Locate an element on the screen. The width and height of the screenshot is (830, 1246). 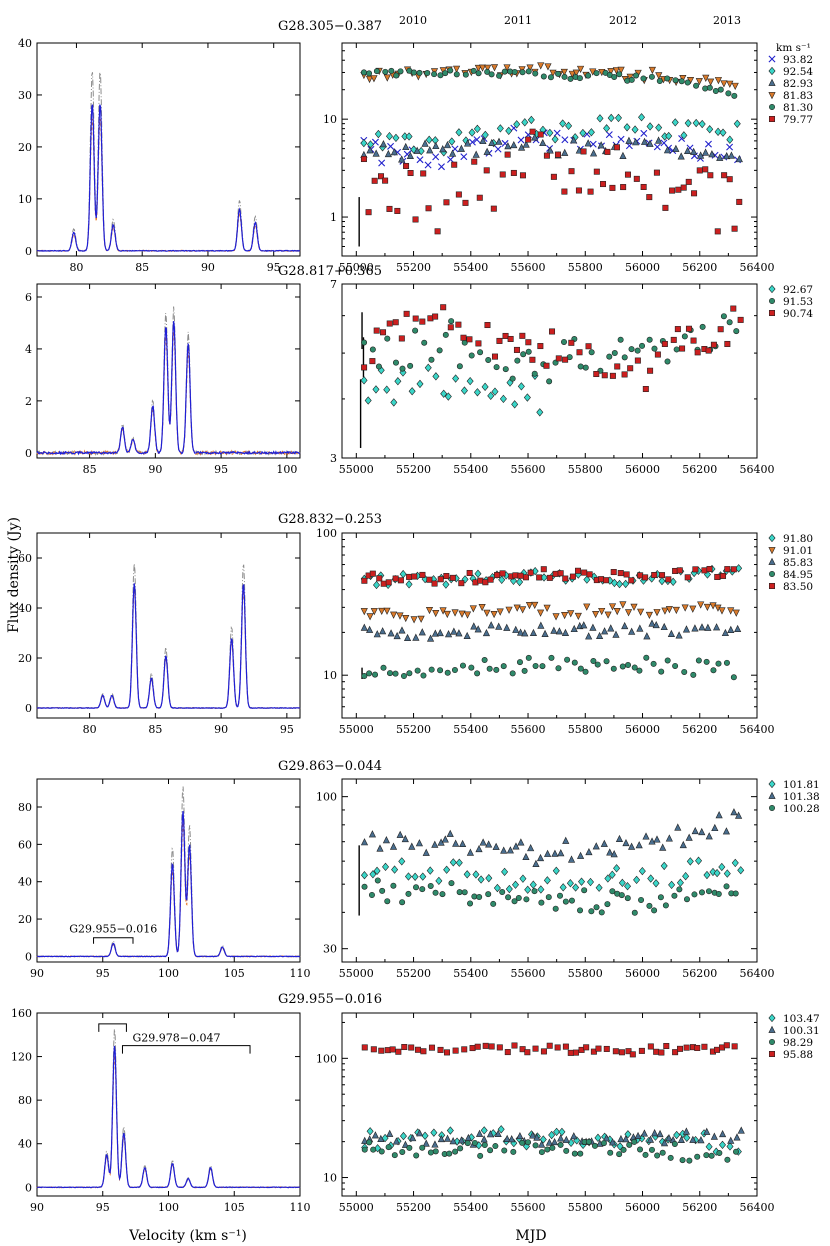
x-tick-label: 90 is located at coordinates (37, 973).